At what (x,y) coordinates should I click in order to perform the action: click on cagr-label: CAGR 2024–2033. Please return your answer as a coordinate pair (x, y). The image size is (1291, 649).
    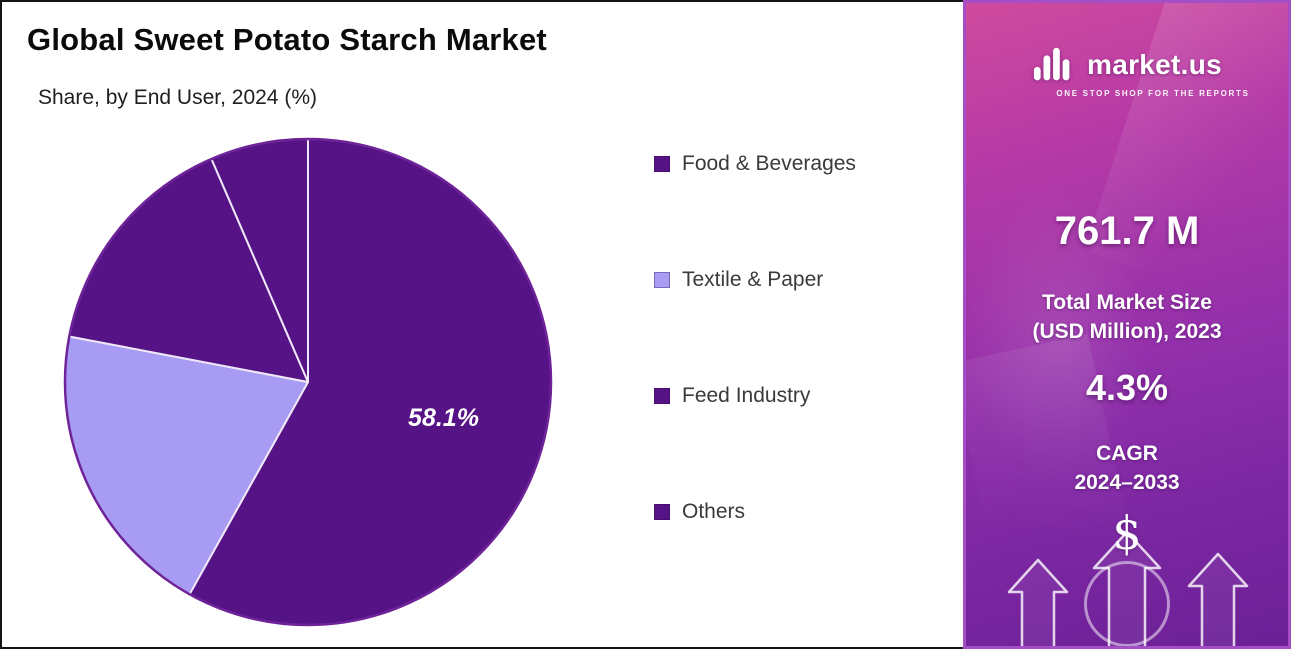
    Looking at the image, I should click on (1127, 469).